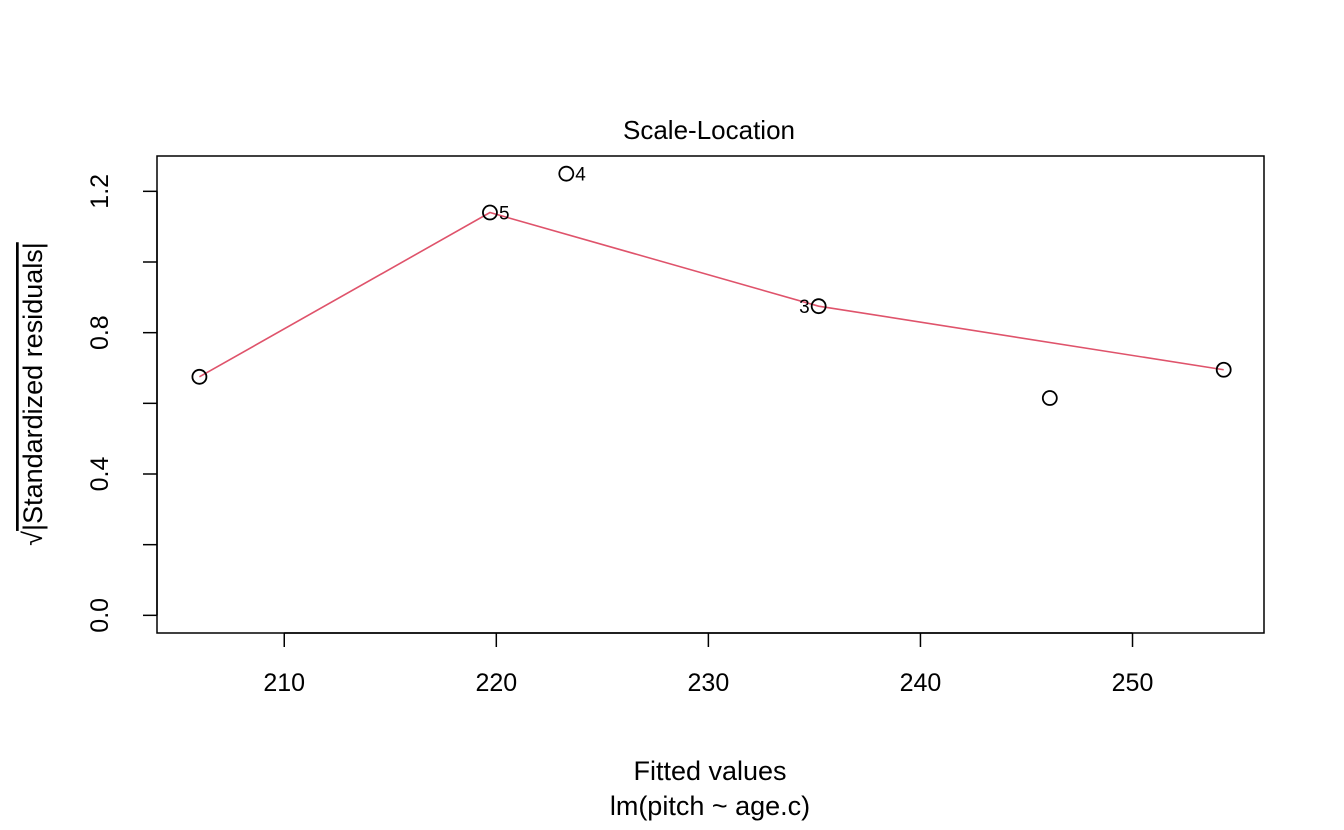 The width and height of the screenshot is (1344, 830). I want to click on y-tick-label: 1.2, so click(100, 191).